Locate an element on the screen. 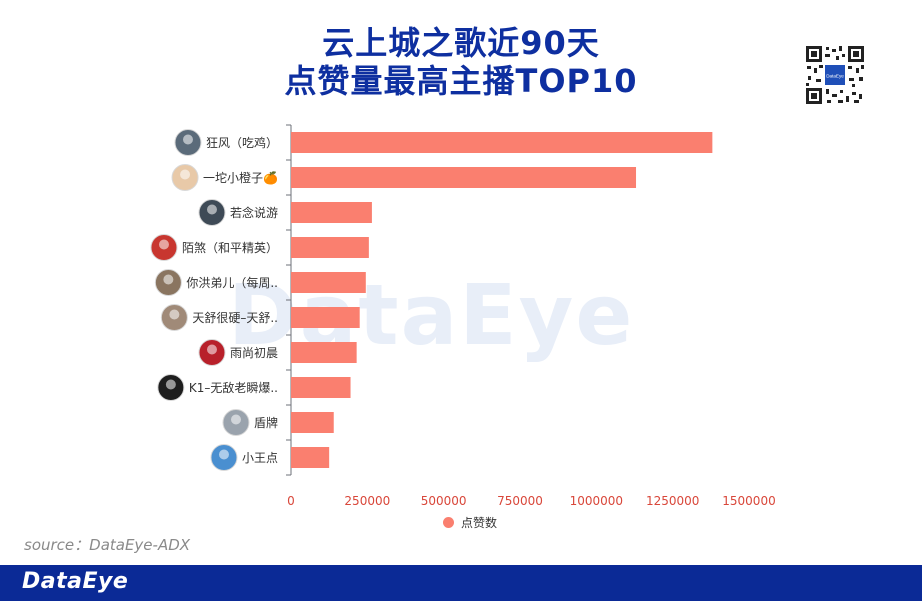 This screenshot has height=601, width=922. x-tick-label: 1500000 is located at coordinates (748, 501).